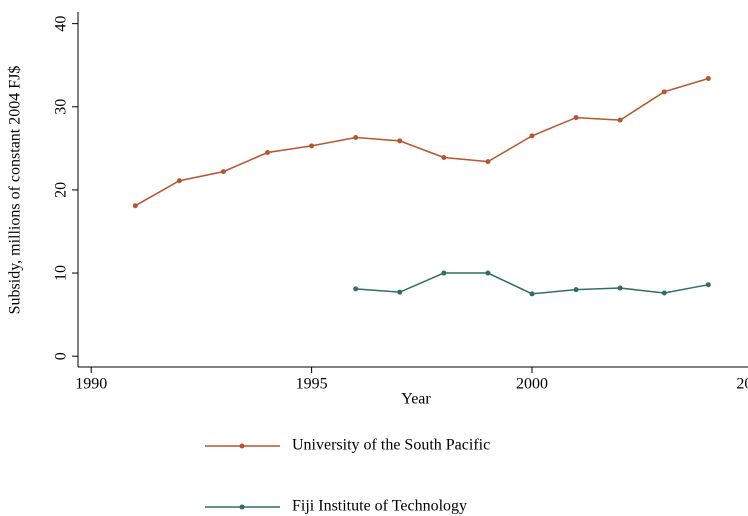 Image resolution: width=748 pixels, height=516 pixels. Describe the element at coordinates (61, 190) in the screenshot. I see `y-tick-label: 20` at that location.